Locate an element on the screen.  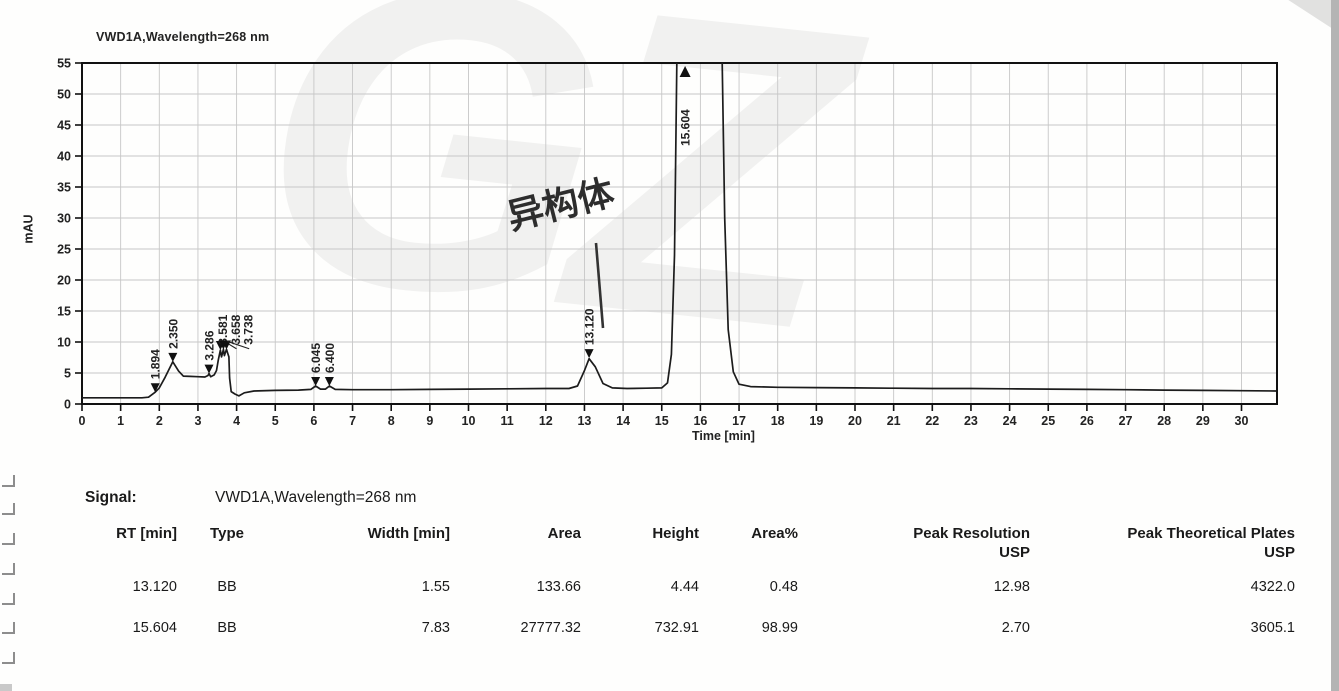
x-tick-label: 3 is located at coordinates (197, 421).